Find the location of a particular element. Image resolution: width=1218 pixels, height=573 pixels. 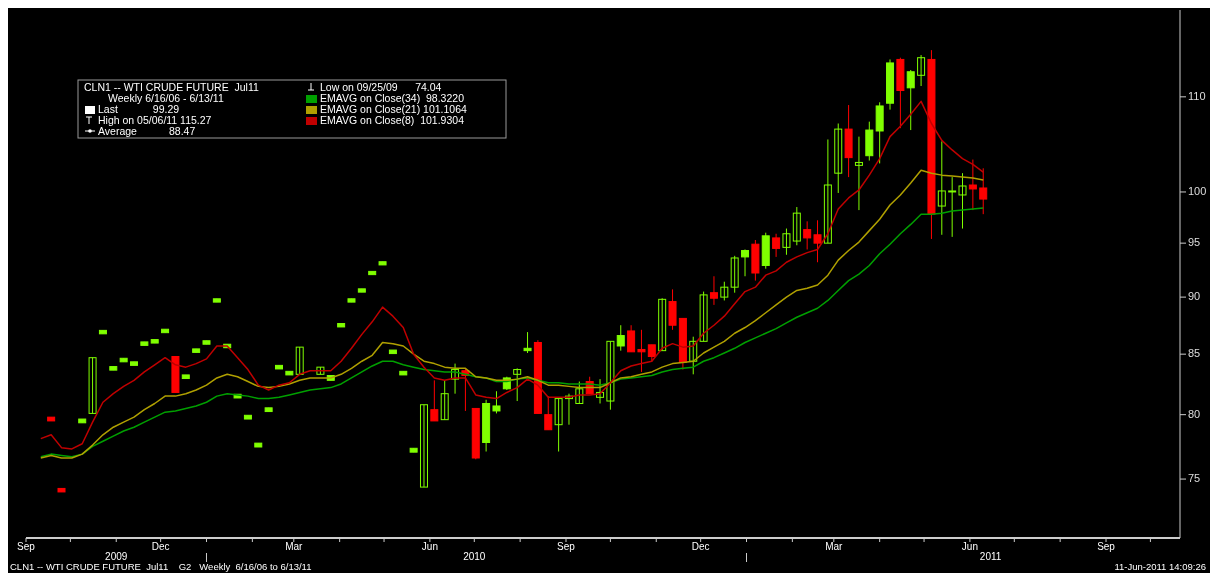

text: Weekly 6/16/06 - 6/13/11 is located at coordinates (166, 98).